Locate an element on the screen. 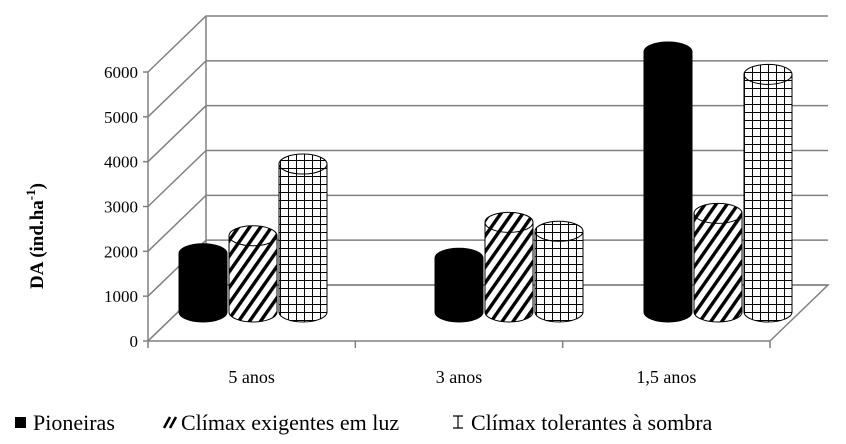  y-axis-label-superscript: -1 is located at coordinates (30, 194).